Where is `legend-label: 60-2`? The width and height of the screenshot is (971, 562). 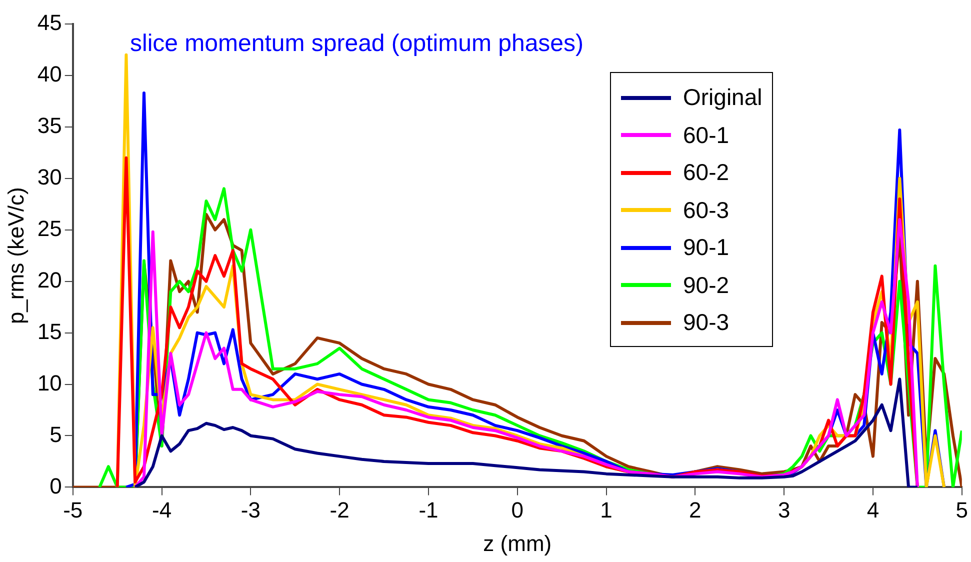 legend-label: 60-2 is located at coordinates (706, 172).